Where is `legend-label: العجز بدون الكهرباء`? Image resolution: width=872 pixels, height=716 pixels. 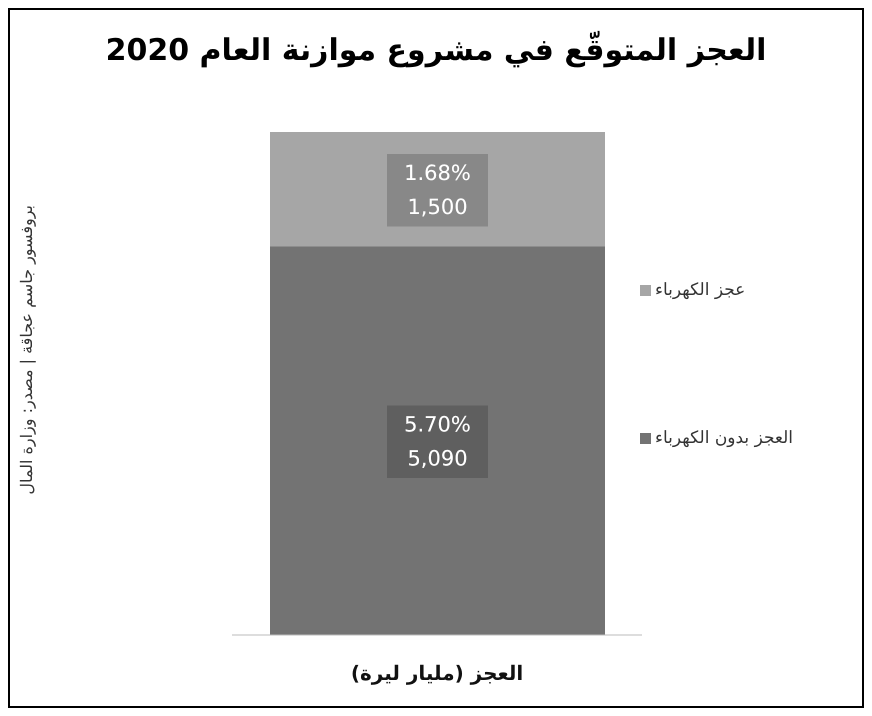 legend-label: العجز بدون الكهرباء is located at coordinates (724, 438).